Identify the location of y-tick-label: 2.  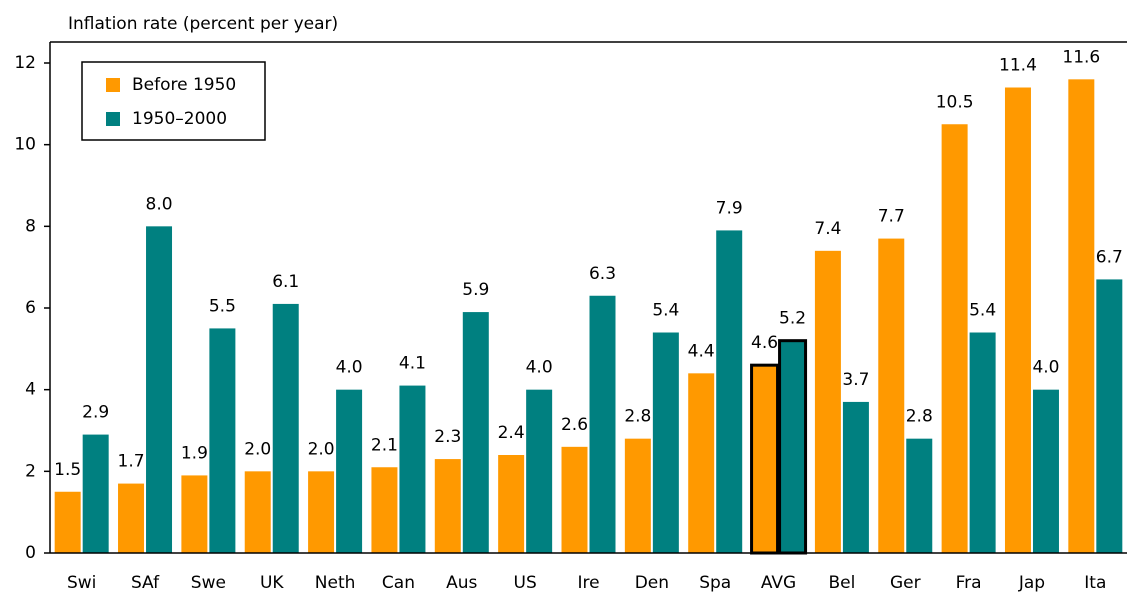
(30, 471).